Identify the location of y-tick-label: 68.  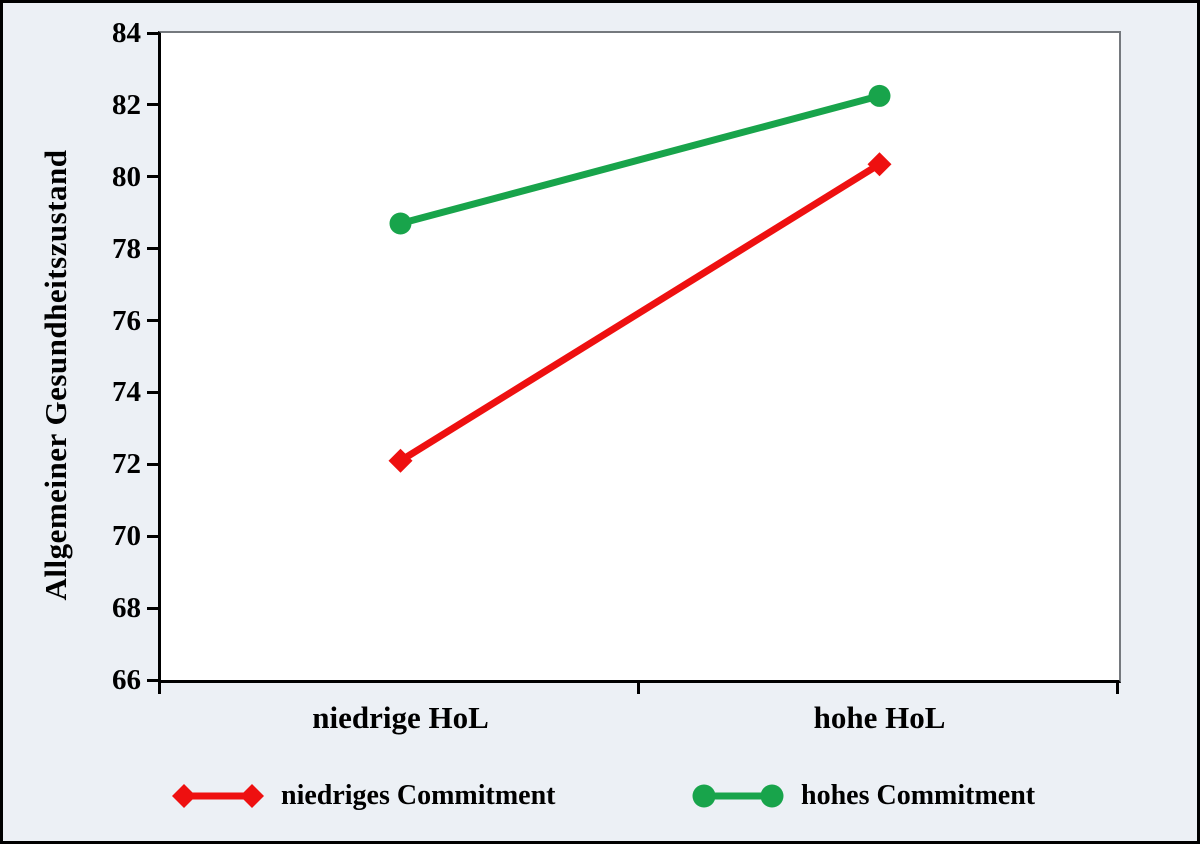
(126, 608).